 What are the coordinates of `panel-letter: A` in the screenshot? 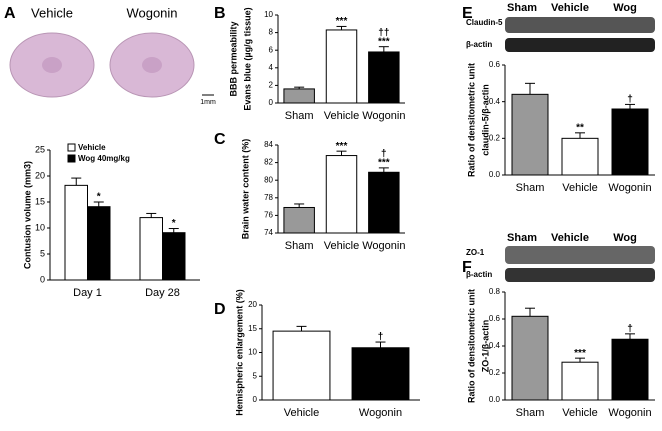 It's located at (10, 13).